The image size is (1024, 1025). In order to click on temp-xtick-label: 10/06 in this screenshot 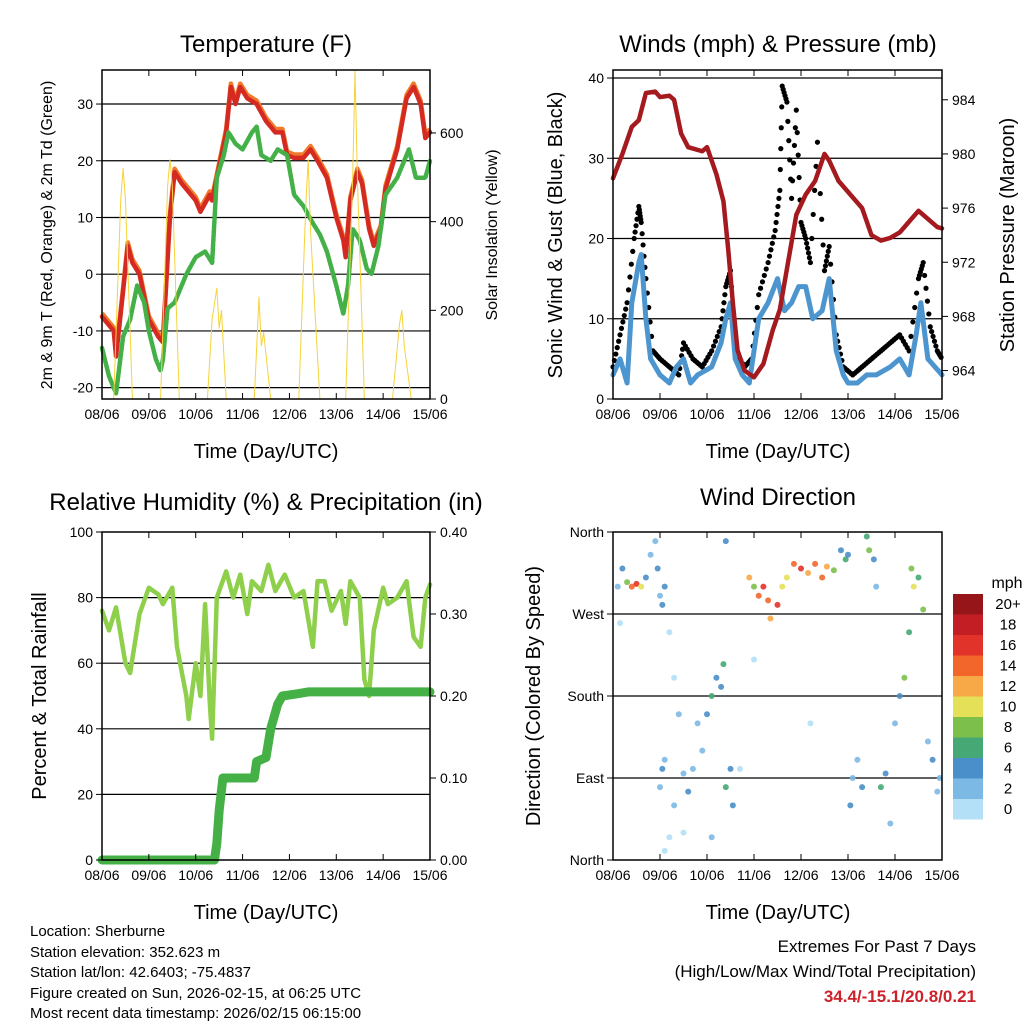, I will do `click(195, 414)`.